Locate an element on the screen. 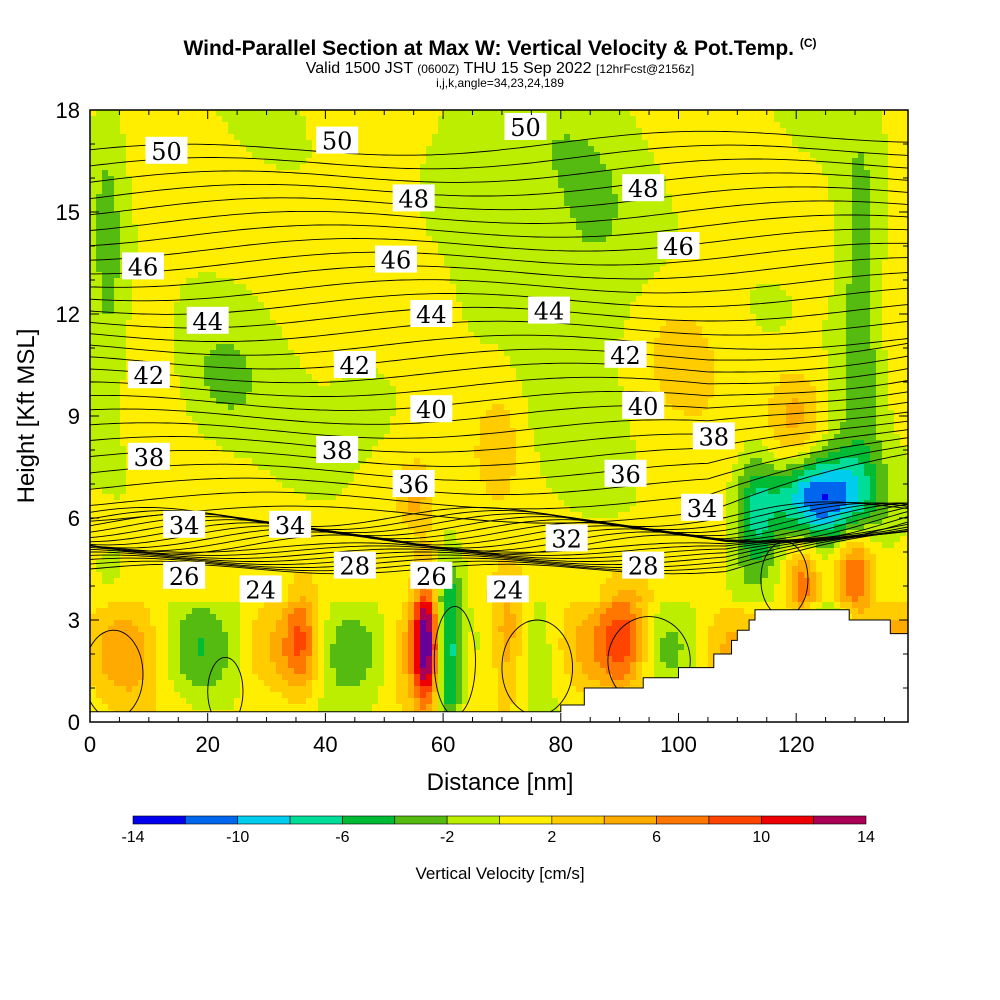 The width and height of the screenshot is (1000, 1000). valid-utc: (0600Z) is located at coordinates (438, 69).